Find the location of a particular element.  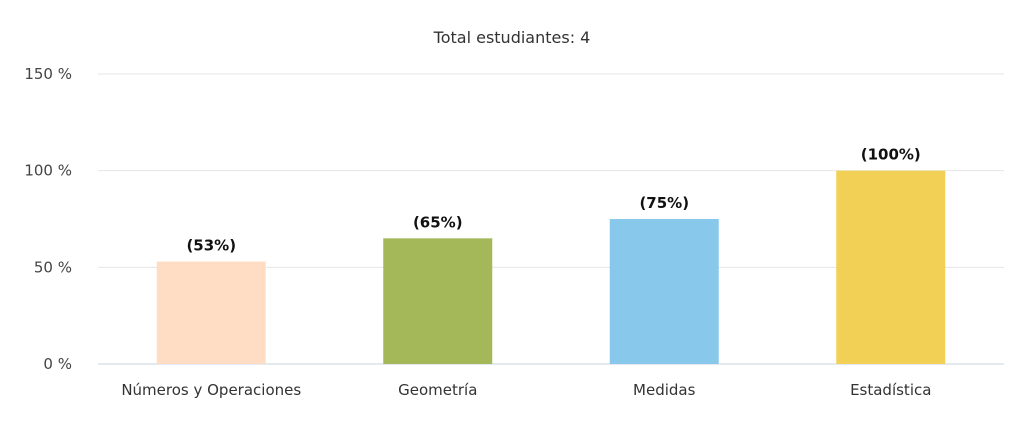

bar-value-label: (100%) is located at coordinates (891, 155).